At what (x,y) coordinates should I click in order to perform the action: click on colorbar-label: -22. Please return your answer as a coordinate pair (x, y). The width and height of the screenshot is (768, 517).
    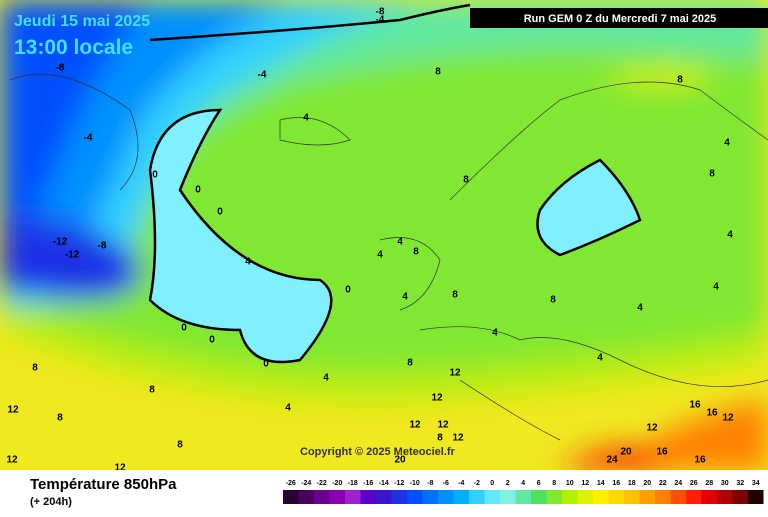
    Looking at the image, I should click on (322, 483).